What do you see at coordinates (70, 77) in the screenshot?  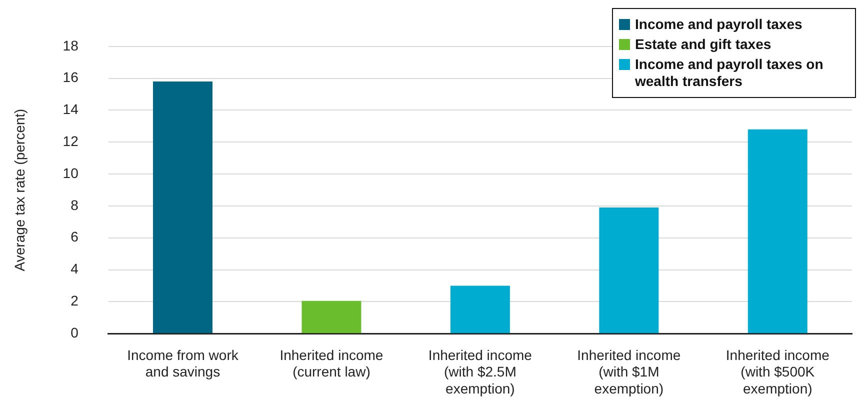 I see `y-tick-label: 16` at bounding box center [70, 77].